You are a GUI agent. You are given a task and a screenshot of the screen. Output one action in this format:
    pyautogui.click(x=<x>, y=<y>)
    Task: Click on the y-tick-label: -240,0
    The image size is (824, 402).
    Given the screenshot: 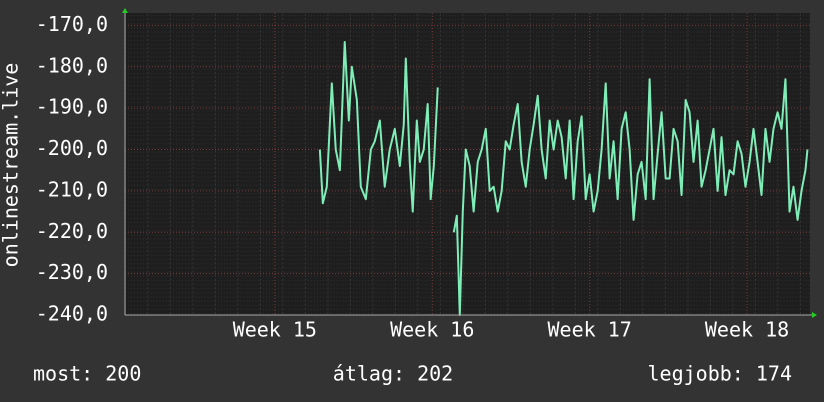 What is the action you would take?
    pyautogui.click(x=72, y=314)
    